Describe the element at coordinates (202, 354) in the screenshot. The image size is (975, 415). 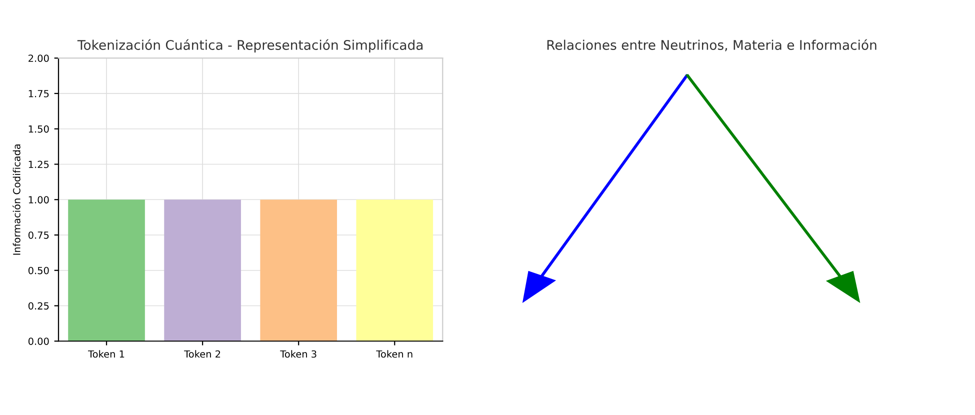
I see `x-tick-label: Token 2` at that location.